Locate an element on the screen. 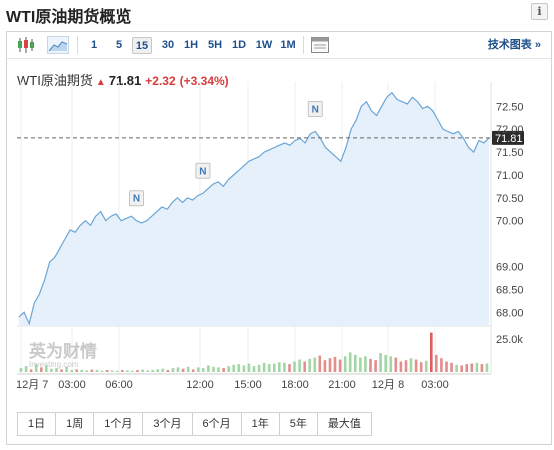 The image size is (554, 450). y-tick-label: 68.00 is located at coordinates (510, 313).